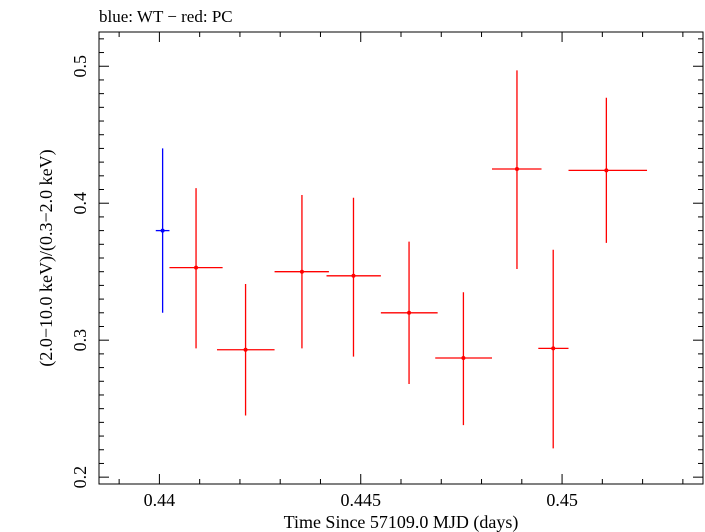  What do you see at coordinates (80, 477) in the screenshot?
I see `y-tick-label: 0.2` at bounding box center [80, 477].